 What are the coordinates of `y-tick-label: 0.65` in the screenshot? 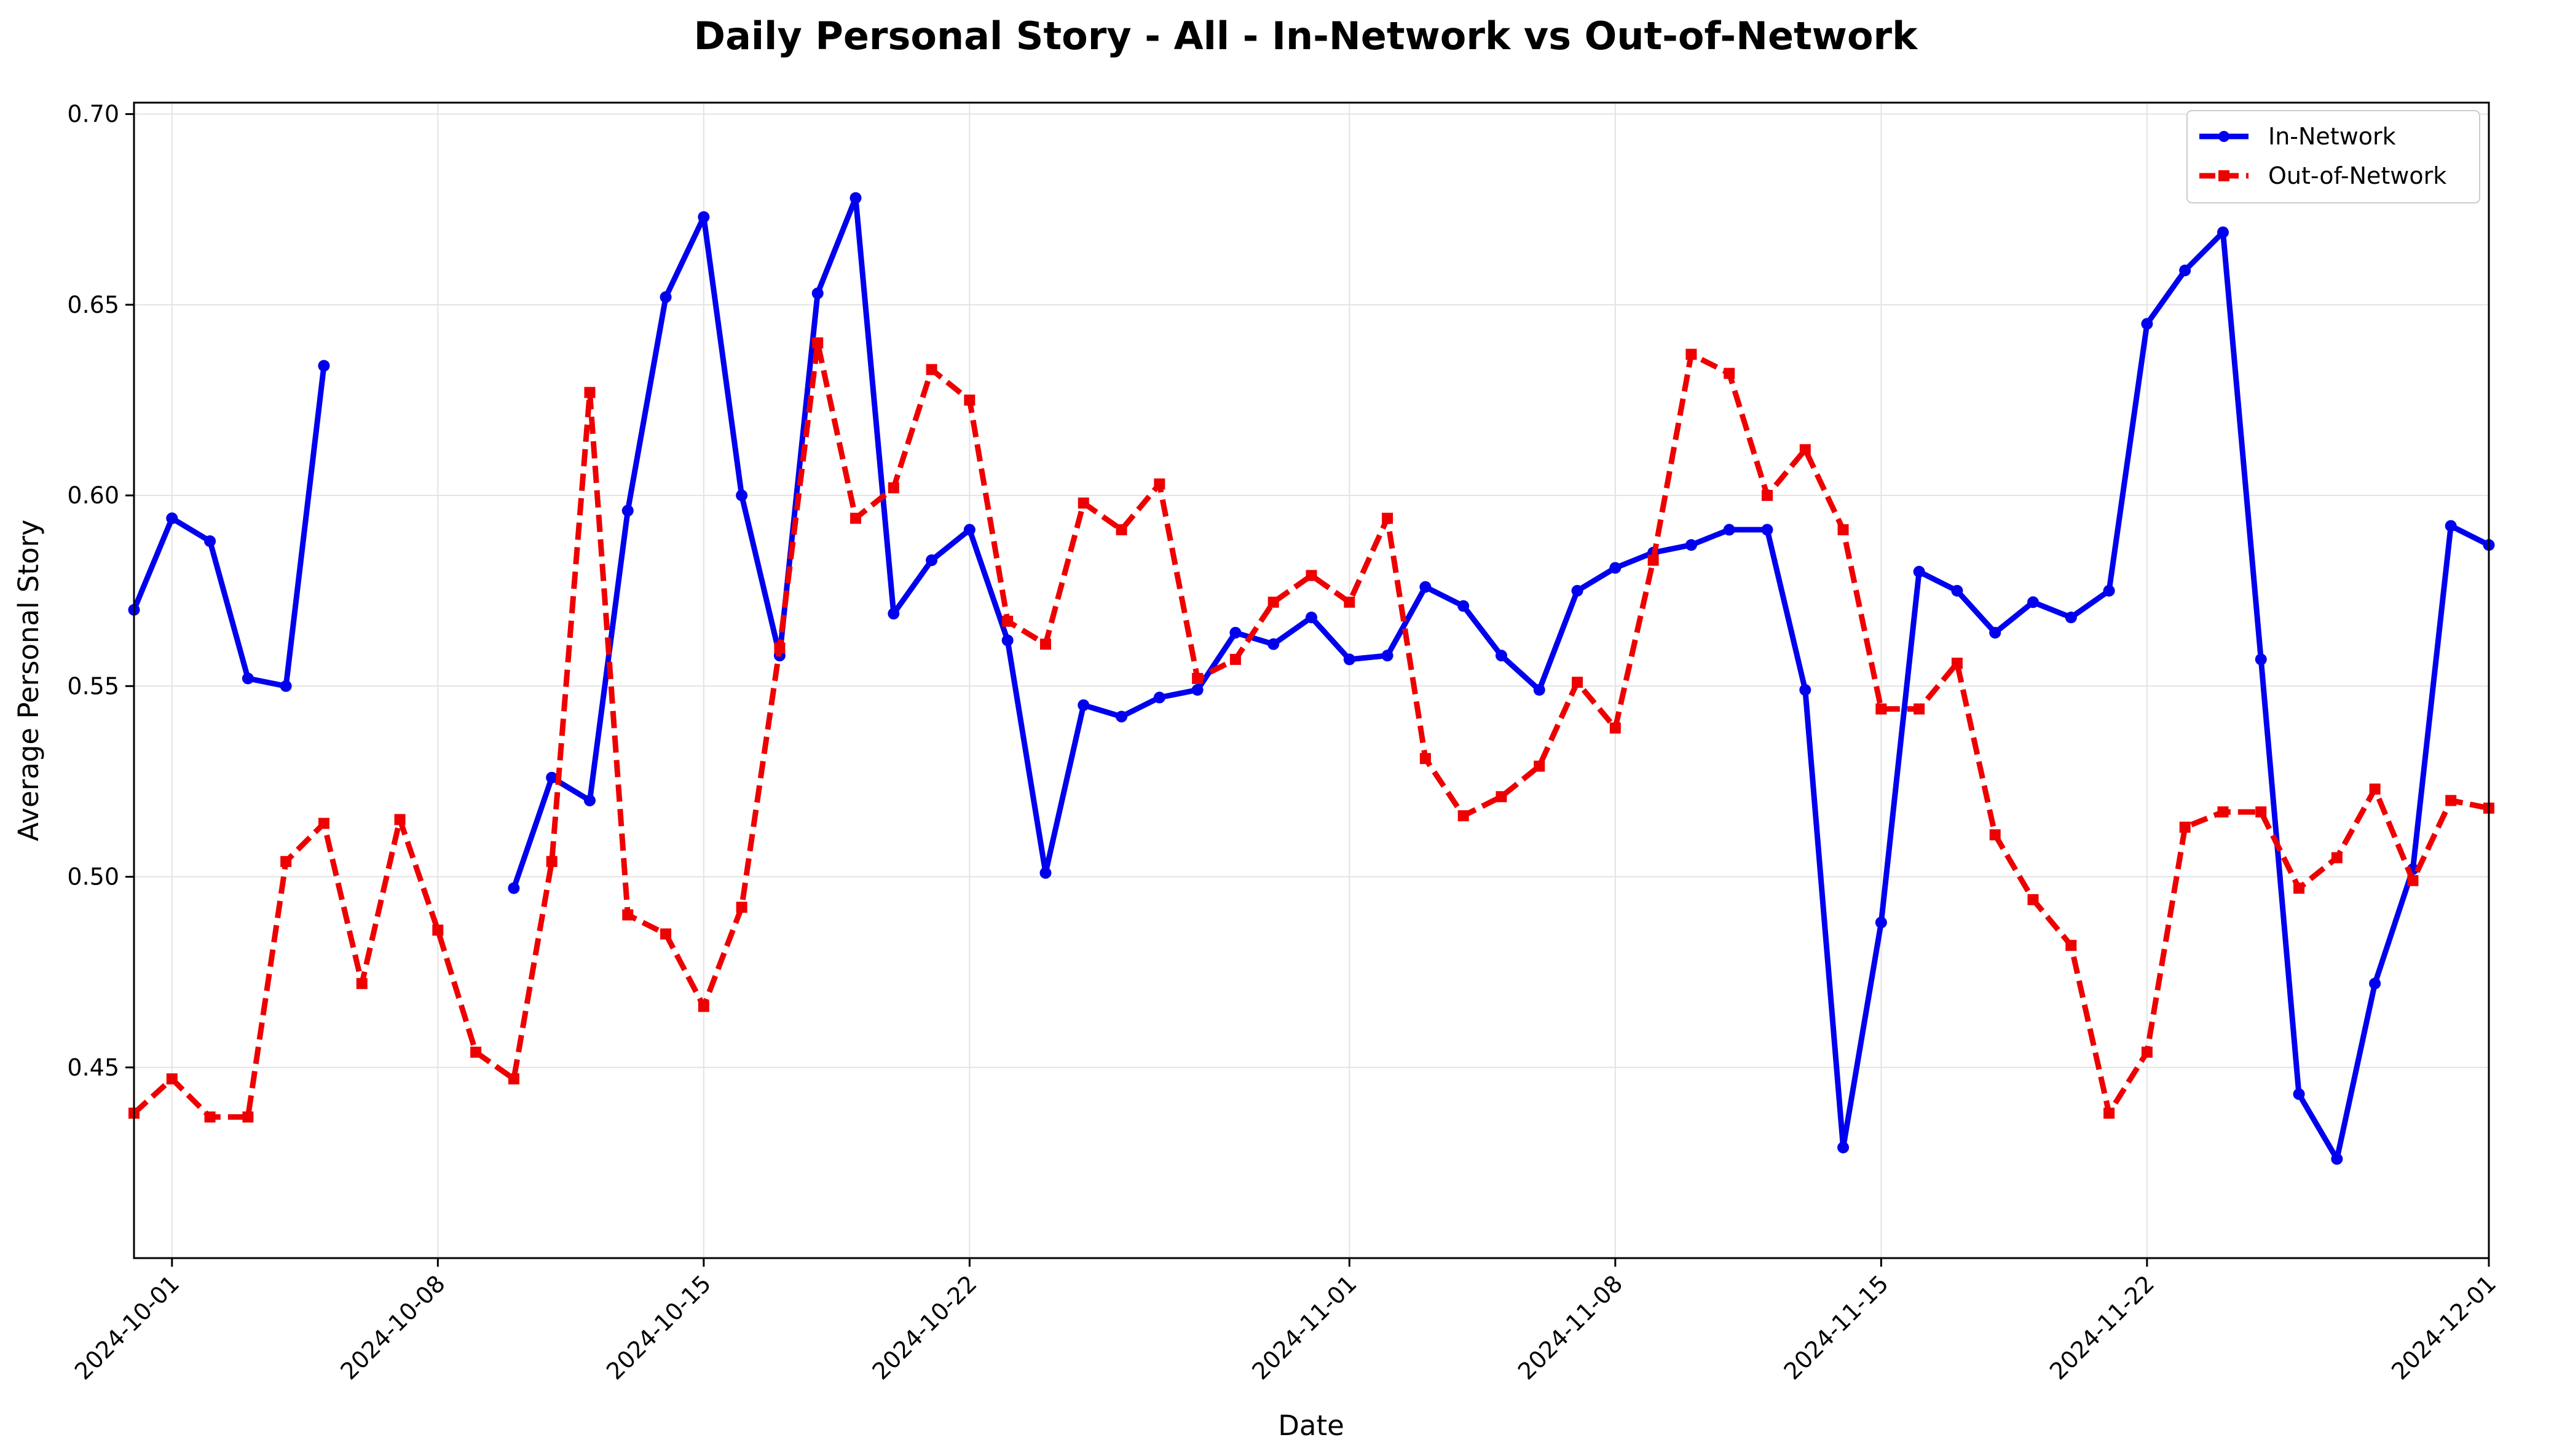 It's located at (93, 304).